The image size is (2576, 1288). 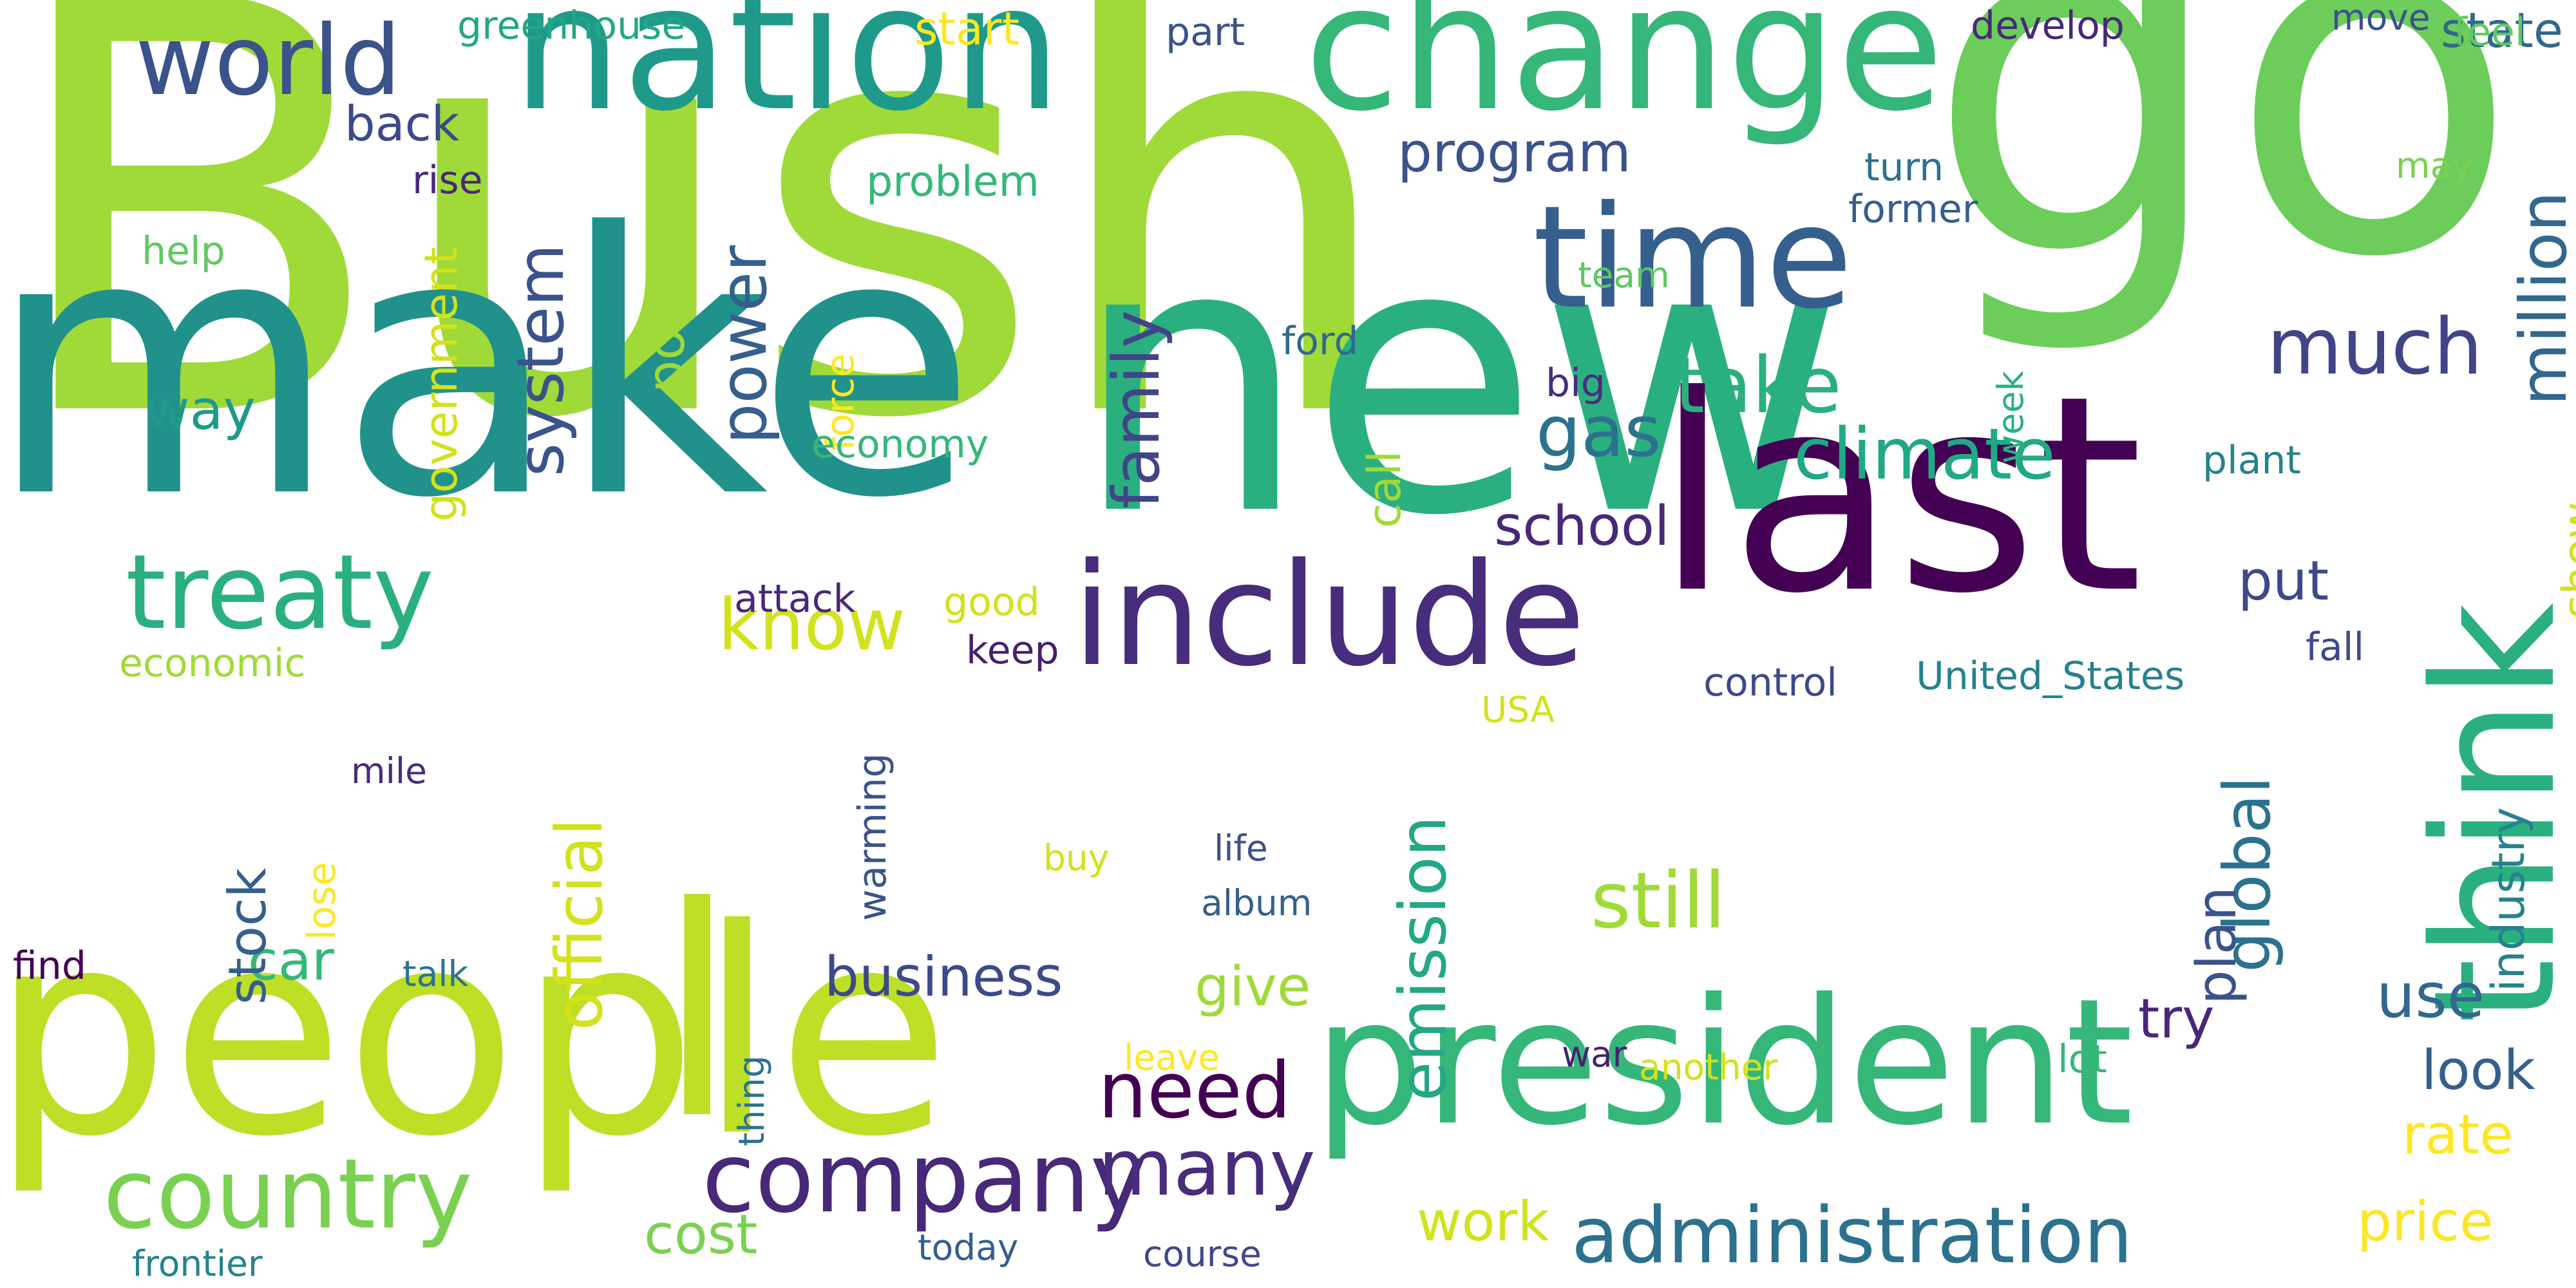 I want to click on word-include: include, so click(x=1329, y=615).